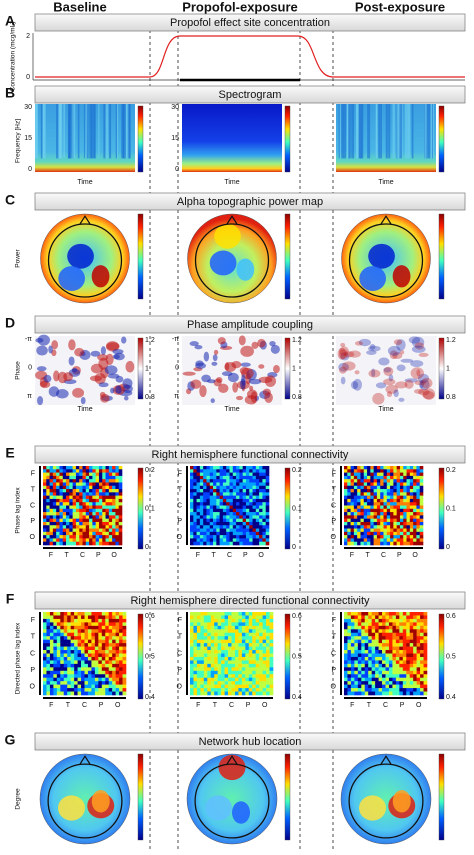 The image size is (474, 855). What do you see at coordinates (198, 705) in the screenshot?
I see `x-tick-label: F` at bounding box center [198, 705].